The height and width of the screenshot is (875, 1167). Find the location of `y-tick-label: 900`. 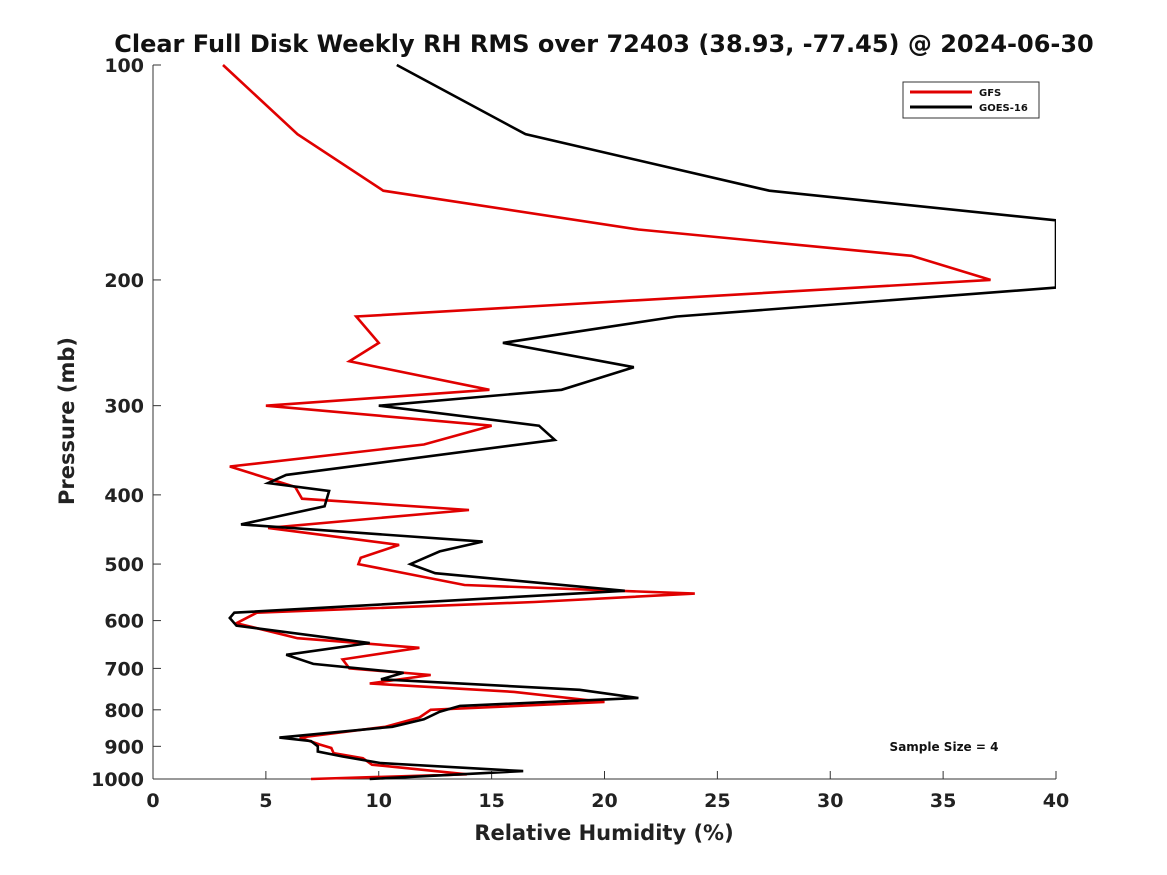

y-tick-label: 900 is located at coordinates (124, 747).